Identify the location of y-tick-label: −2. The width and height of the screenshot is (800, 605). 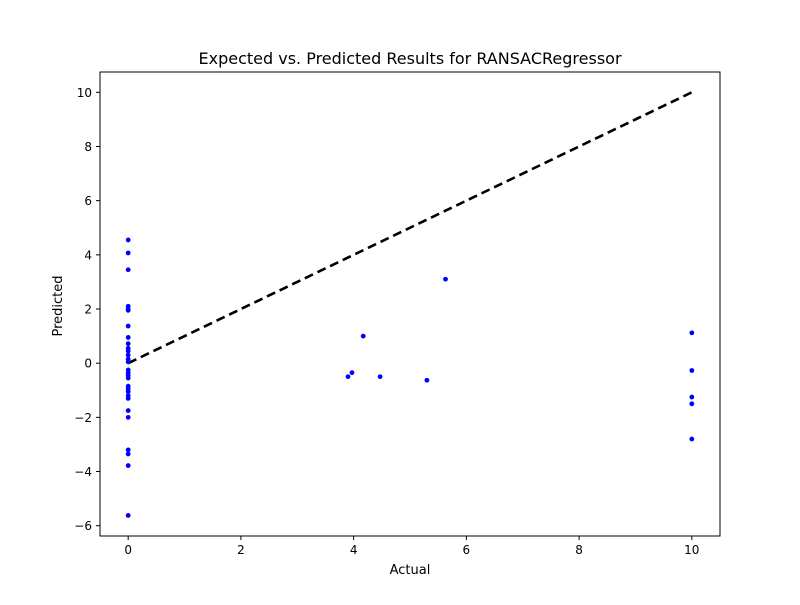
(83, 418).